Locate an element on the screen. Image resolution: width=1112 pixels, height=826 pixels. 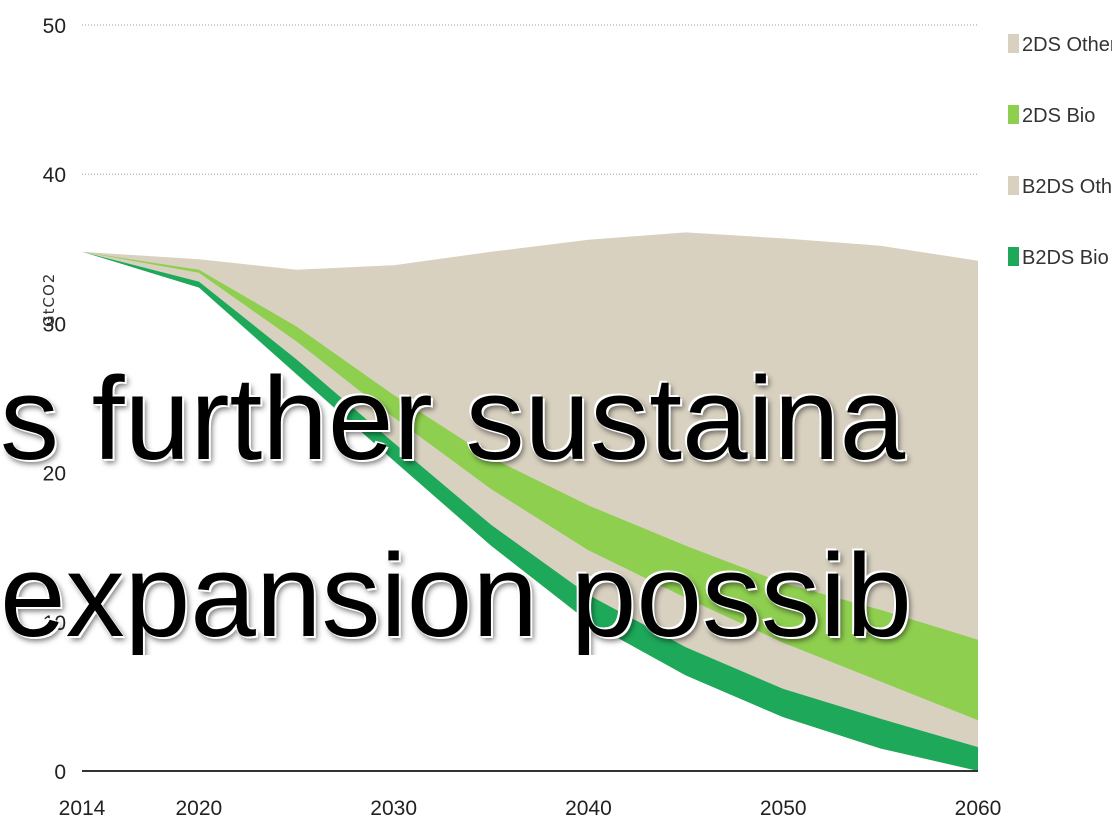
x-tick-2040: 2040 is located at coordinates (588, 808).